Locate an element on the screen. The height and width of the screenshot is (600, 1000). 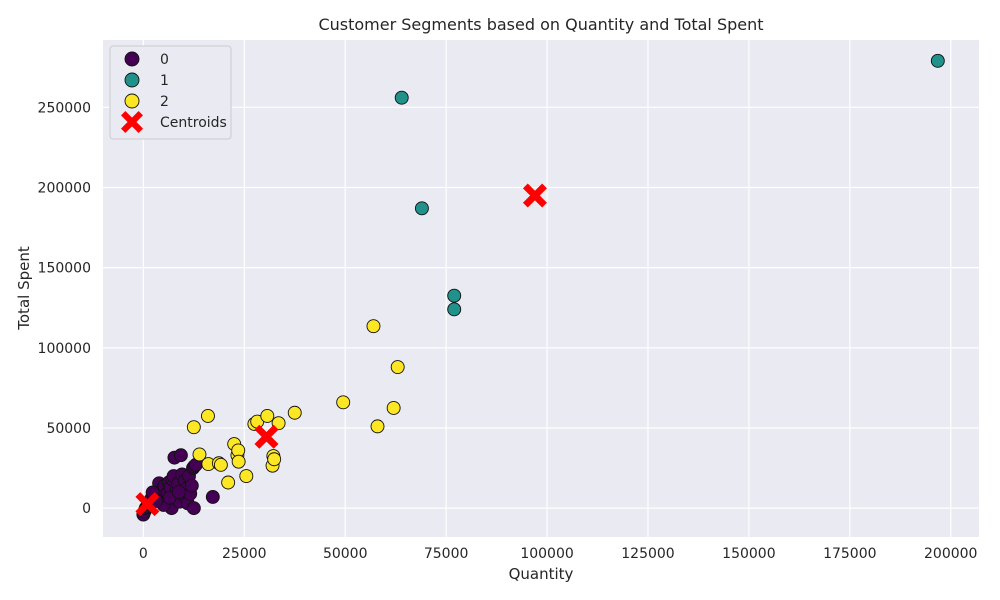
x-tick-label: 0 is located at coordinates (143, 554).